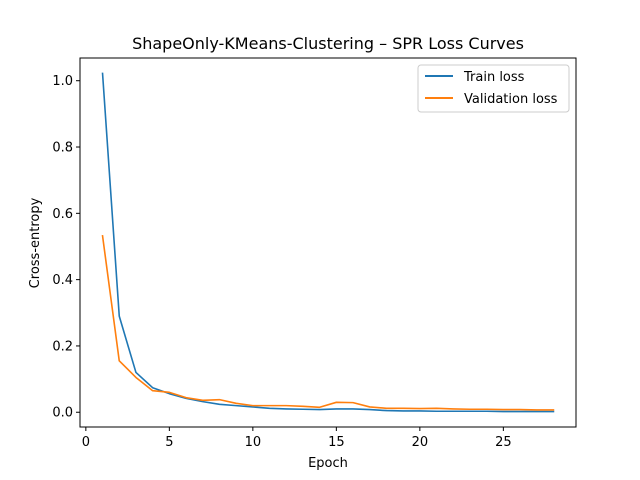 This screenshot has width=640, height=480. What do you see at coordinates (66, 247) in the screenshot?
I see `y-axis-ticks: 0.0 0.2 0.4 0.6 0.8 1.0` at bounding box center [66, 247].